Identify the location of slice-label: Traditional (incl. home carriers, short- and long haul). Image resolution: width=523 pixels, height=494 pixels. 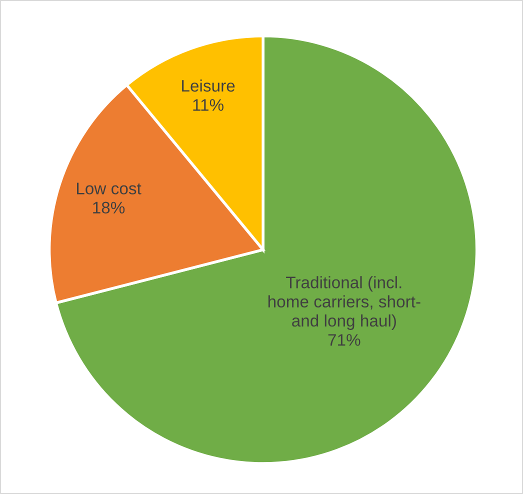
(344, 303).